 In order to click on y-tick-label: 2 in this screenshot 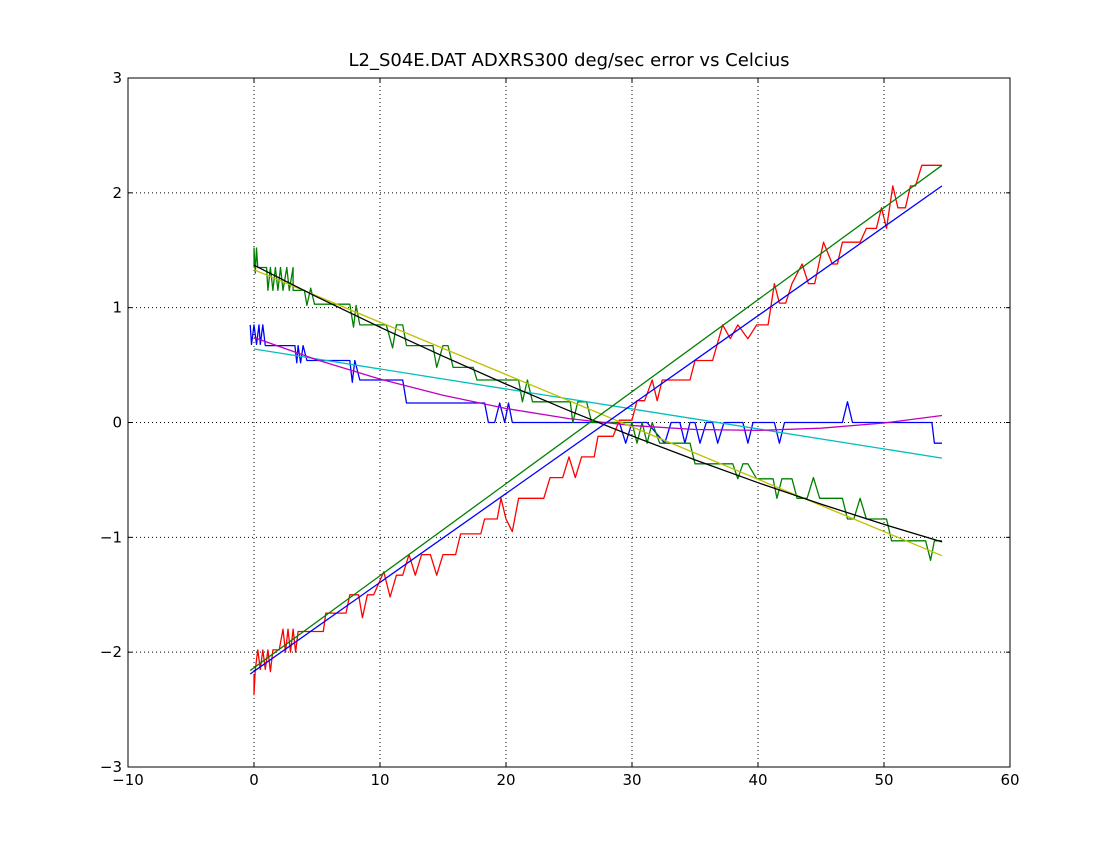, I will do `click(117, 193)`.